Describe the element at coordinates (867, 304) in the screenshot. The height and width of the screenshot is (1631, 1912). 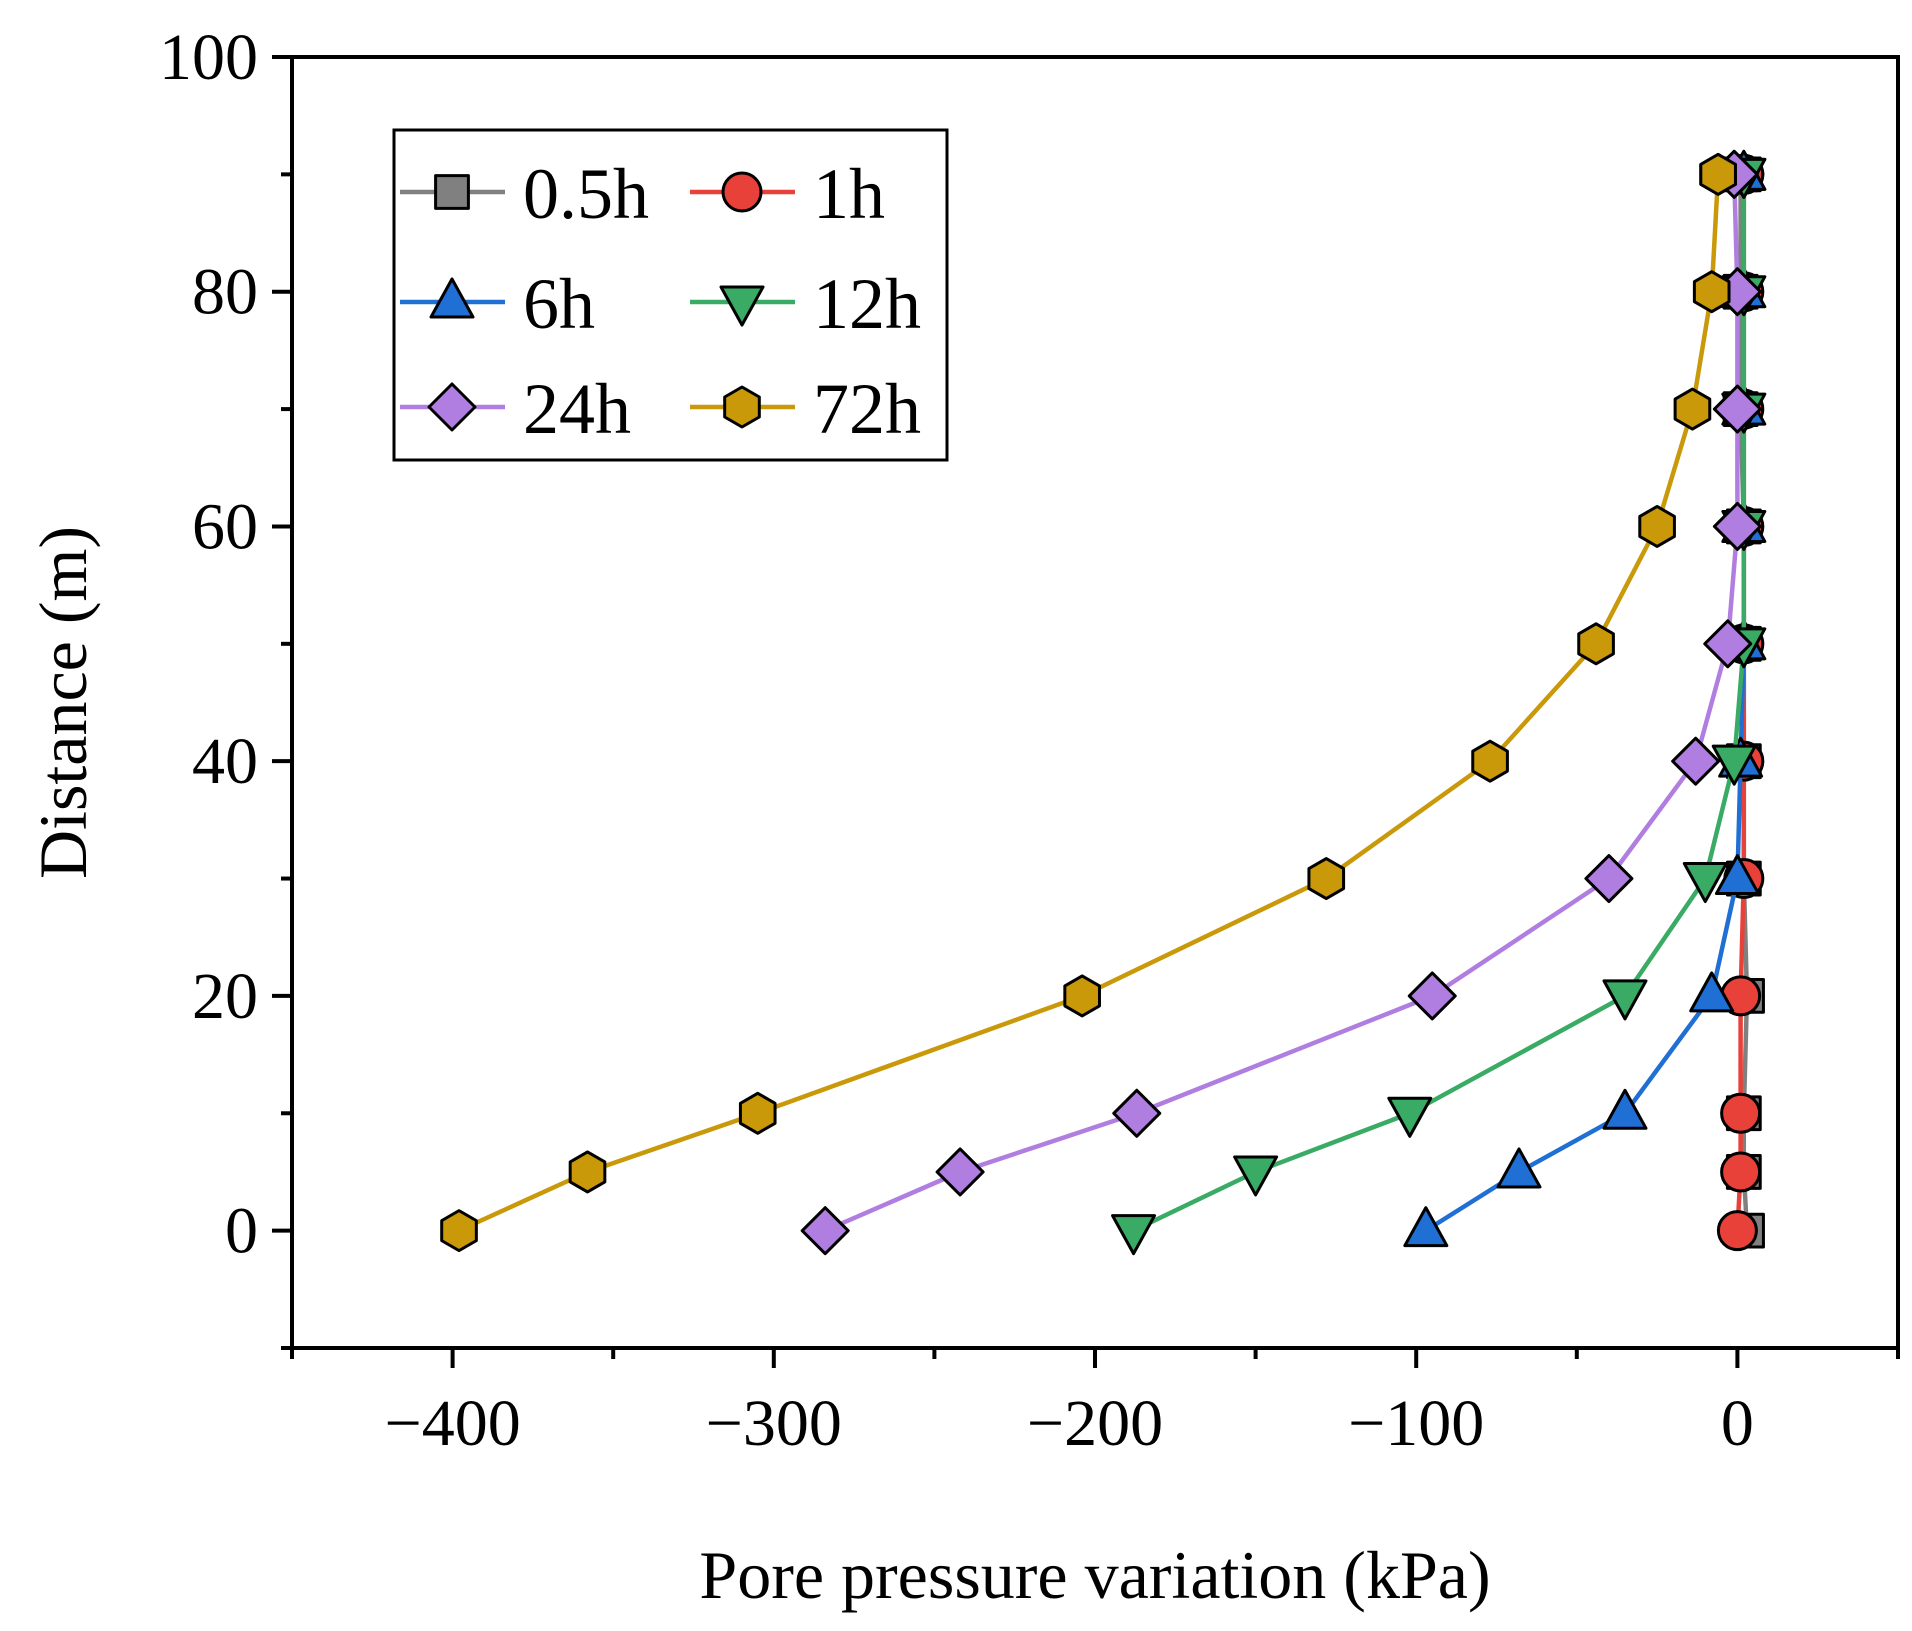
I see `legend-label: 12h` at that location.